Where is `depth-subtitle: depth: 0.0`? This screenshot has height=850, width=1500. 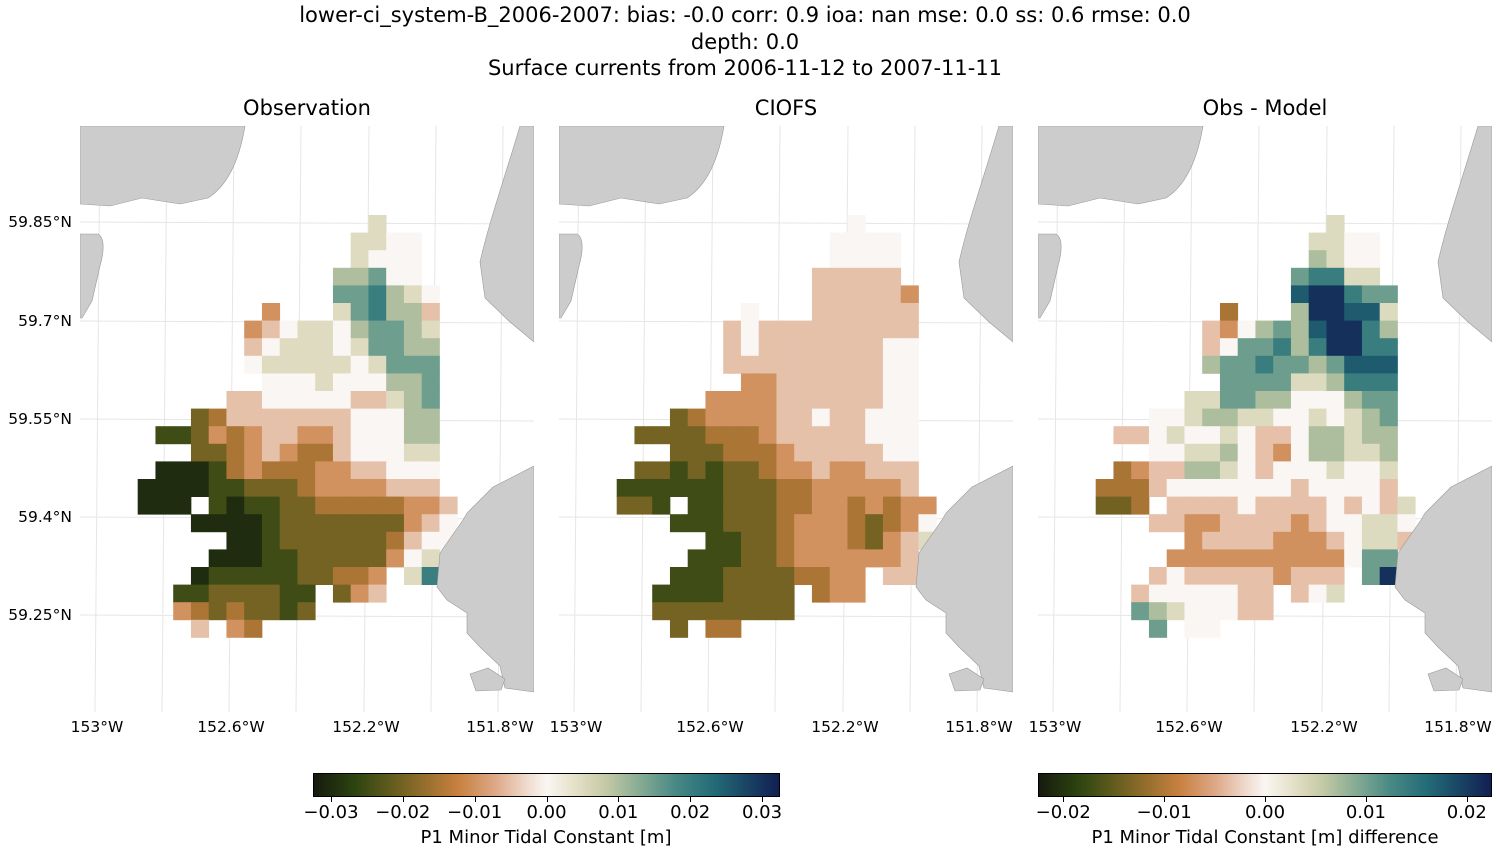
depth-subtitle: depth: 0.0 is located at coordinates (745, 42).